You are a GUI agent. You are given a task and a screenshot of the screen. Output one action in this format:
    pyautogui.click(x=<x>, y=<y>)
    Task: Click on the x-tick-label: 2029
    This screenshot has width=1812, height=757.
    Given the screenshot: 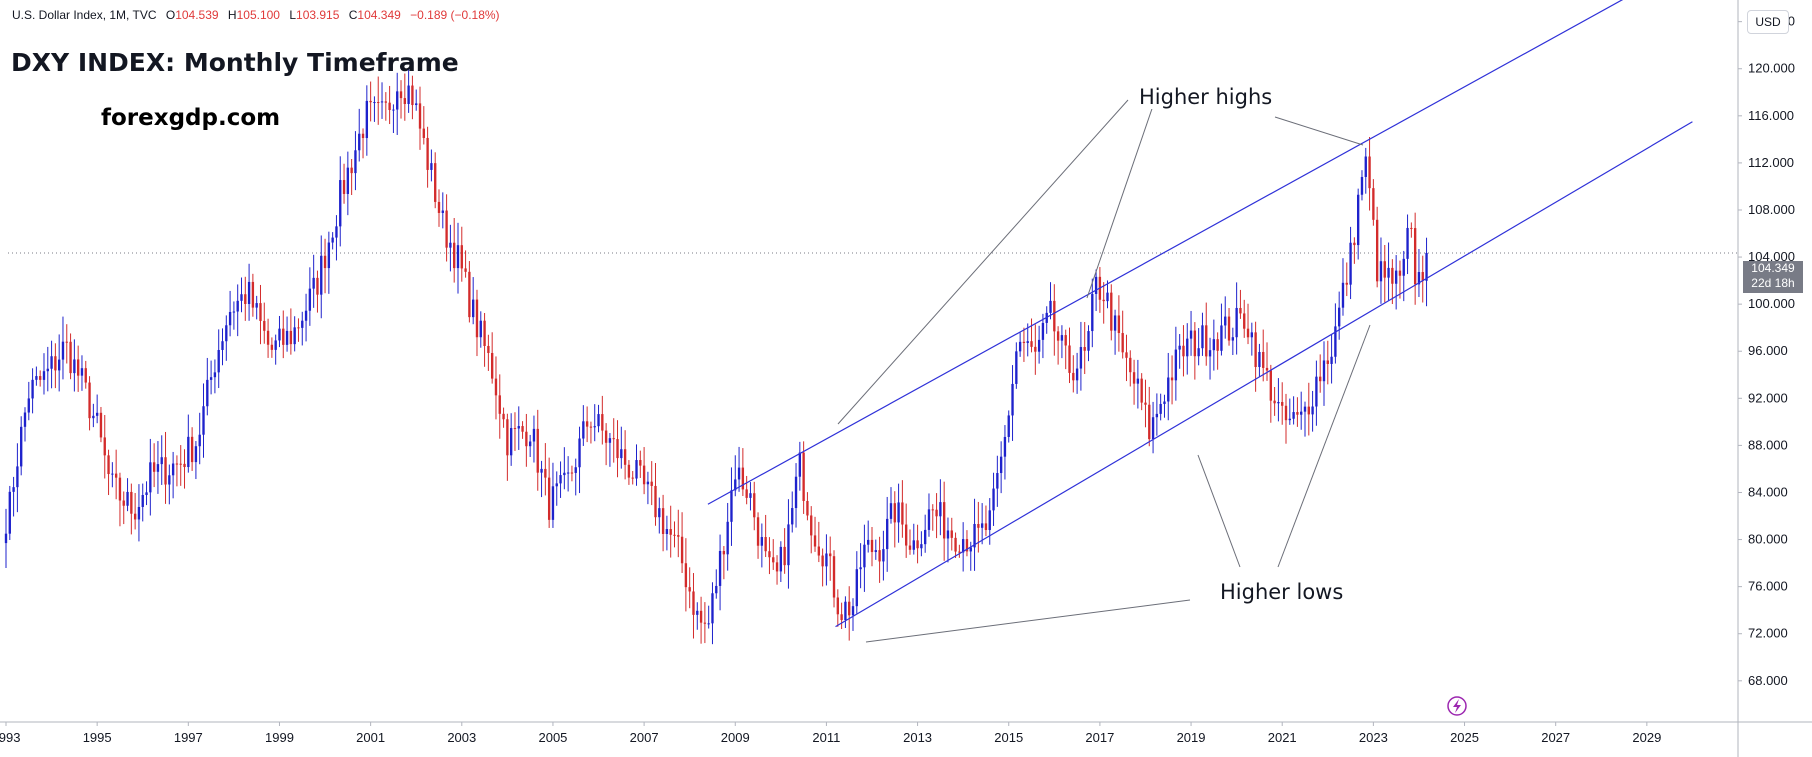 What is the action you would take?
    pyautogui.click(x=1646, y=737)
    